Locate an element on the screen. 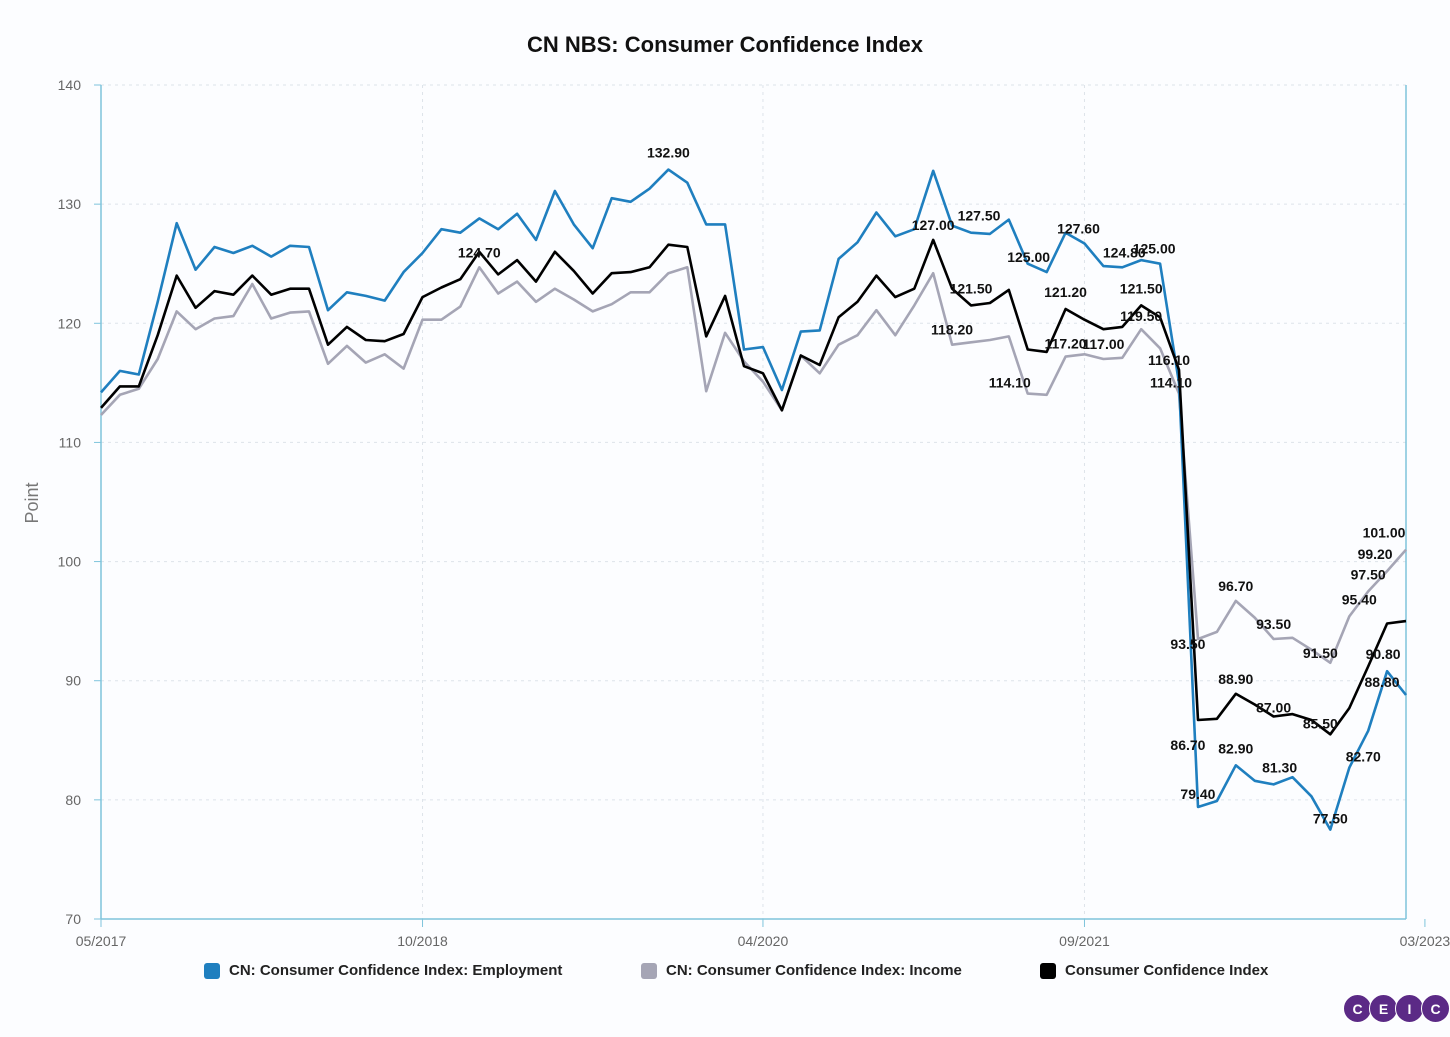 Image resolution: width=1450 pixels, height=1037 pixels. data-label: 127.50 is located at coordinates (979, 216).